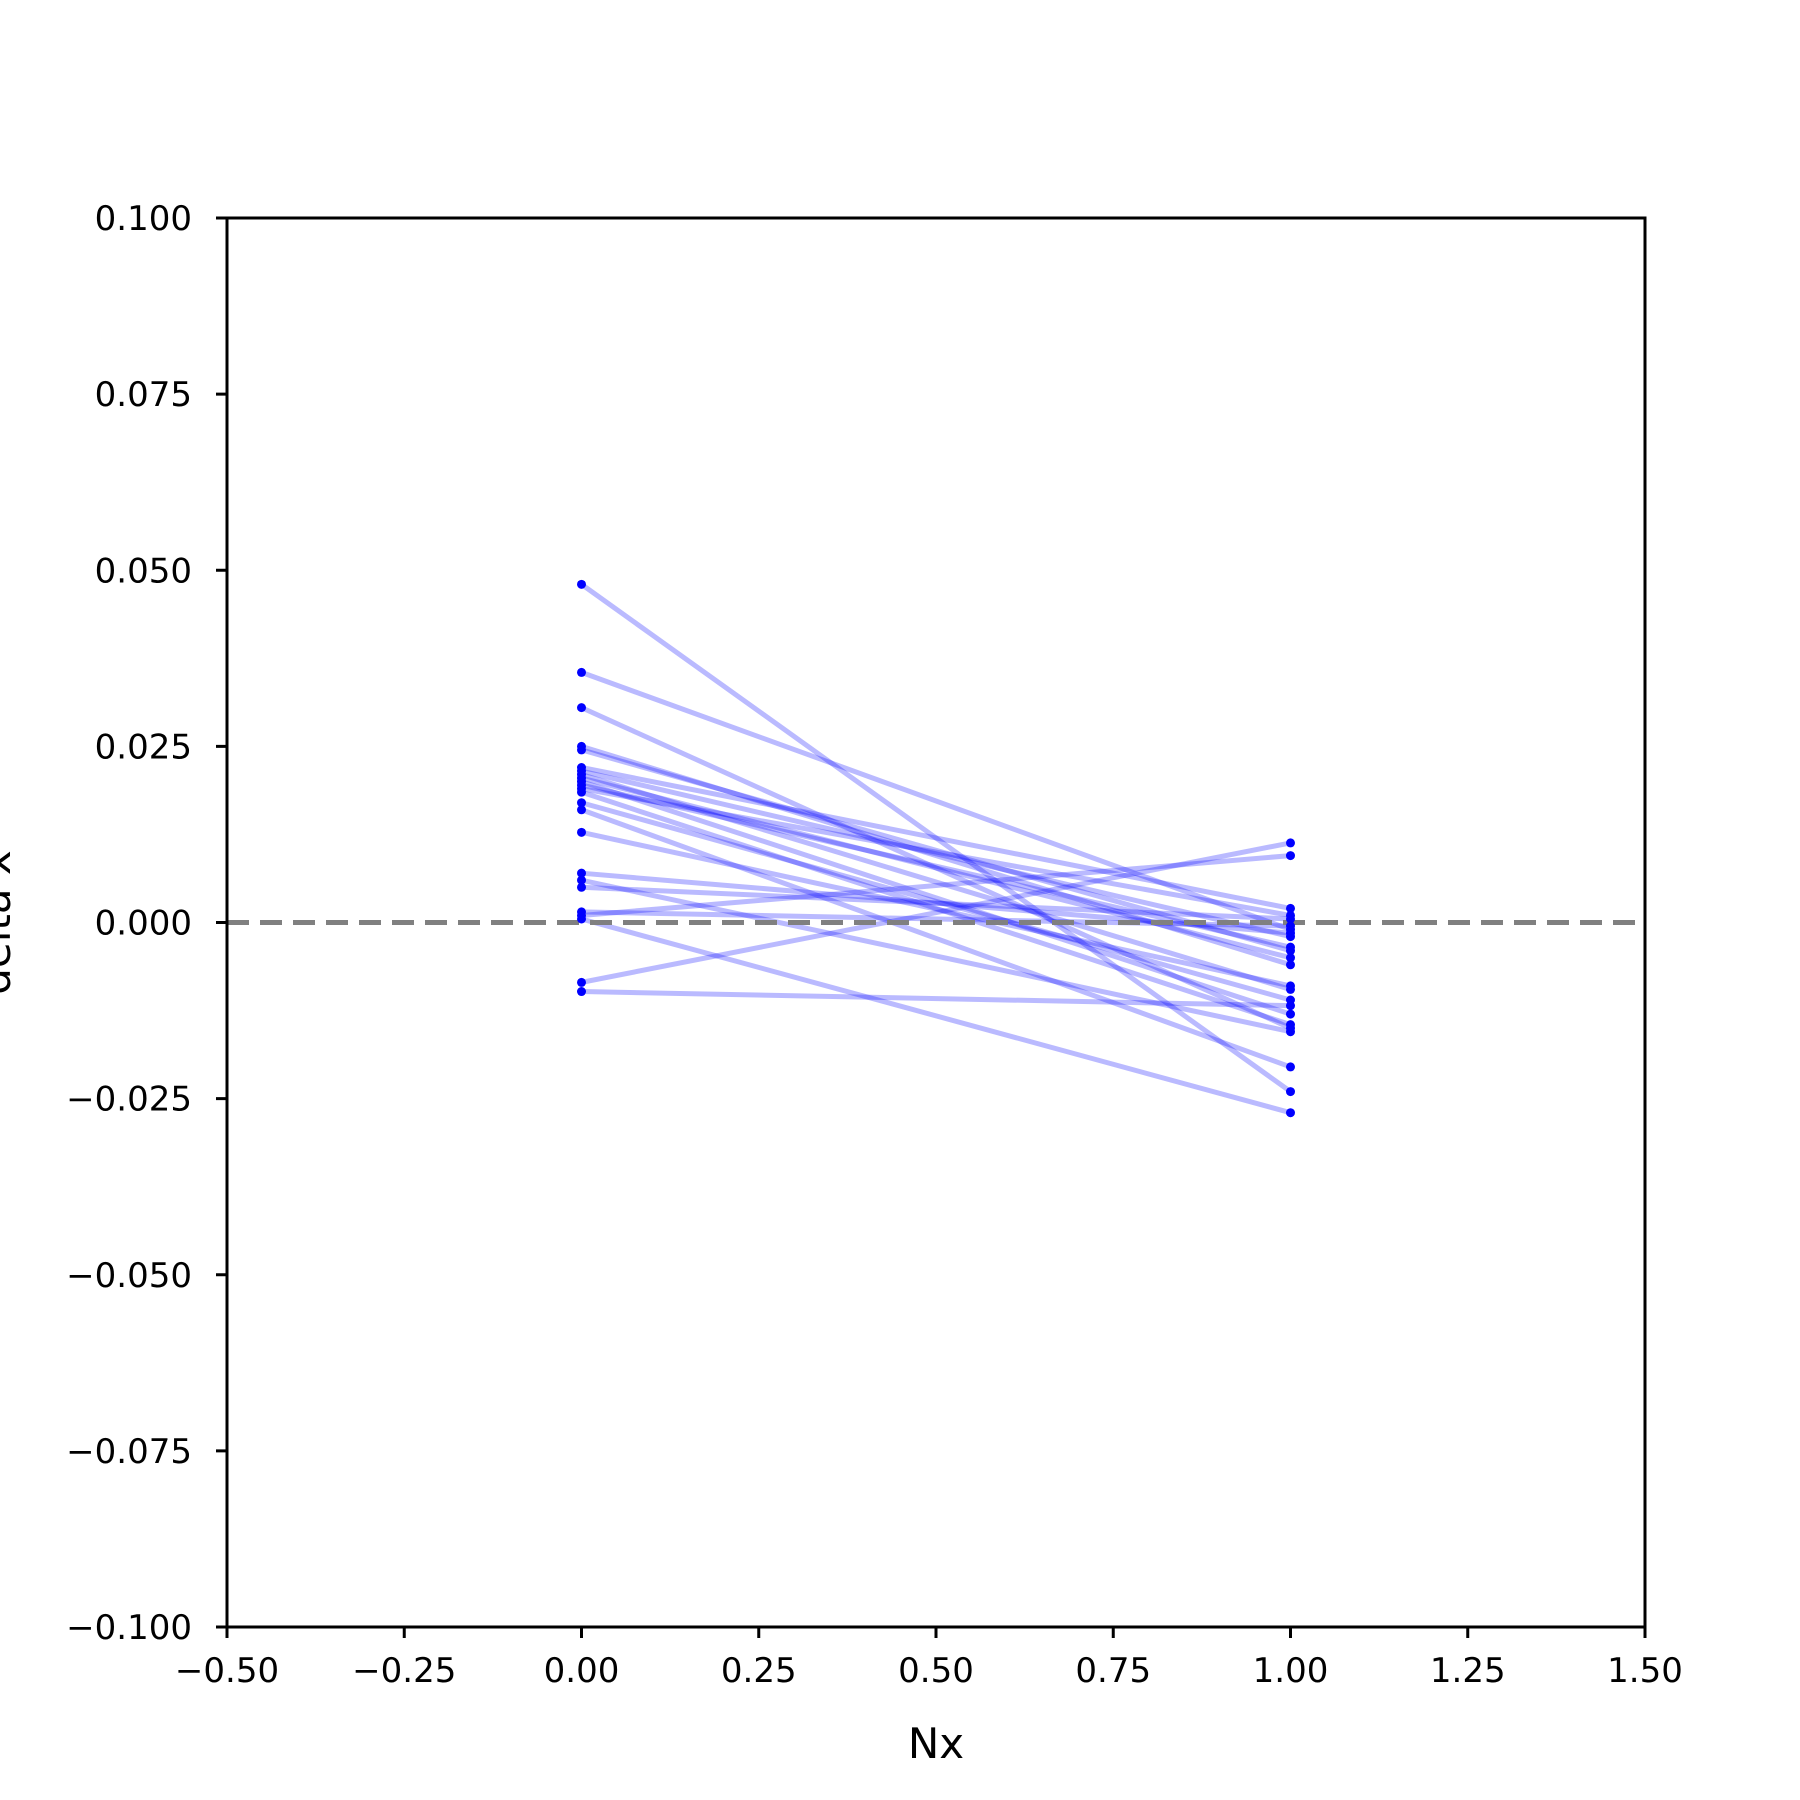  Describe the element at coordinates (10, 922) in the screenshot. I see `y-axis-label: delta x` at that location.